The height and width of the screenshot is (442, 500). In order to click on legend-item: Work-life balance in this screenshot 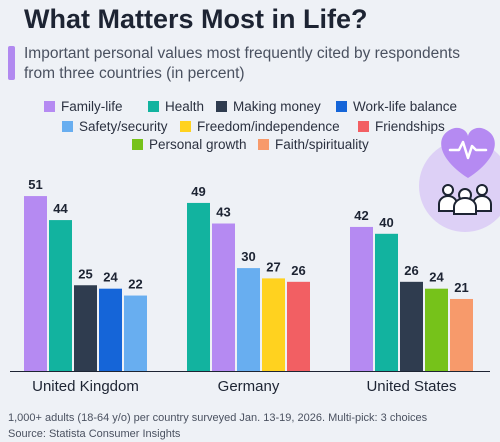, I will do `click(396, 106)`.